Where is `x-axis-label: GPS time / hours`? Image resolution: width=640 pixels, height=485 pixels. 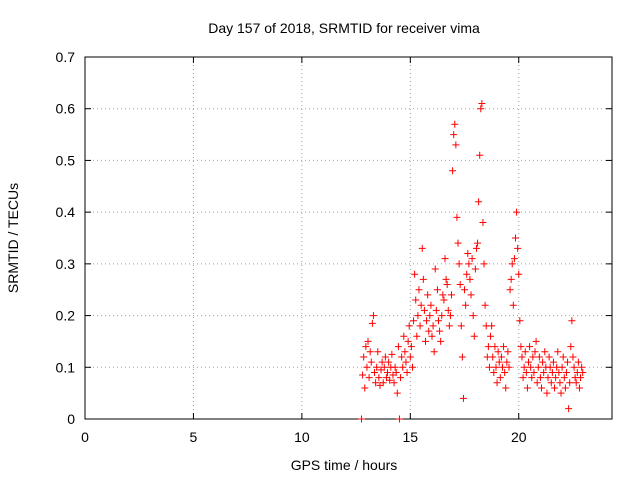 x-axis-label: GPS time / hours is located at coordinates (344, 465).